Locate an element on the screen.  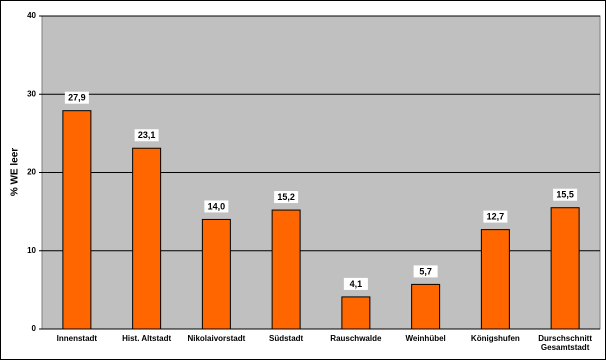
data-label: 4,1 is located at coordinates (356, 284).